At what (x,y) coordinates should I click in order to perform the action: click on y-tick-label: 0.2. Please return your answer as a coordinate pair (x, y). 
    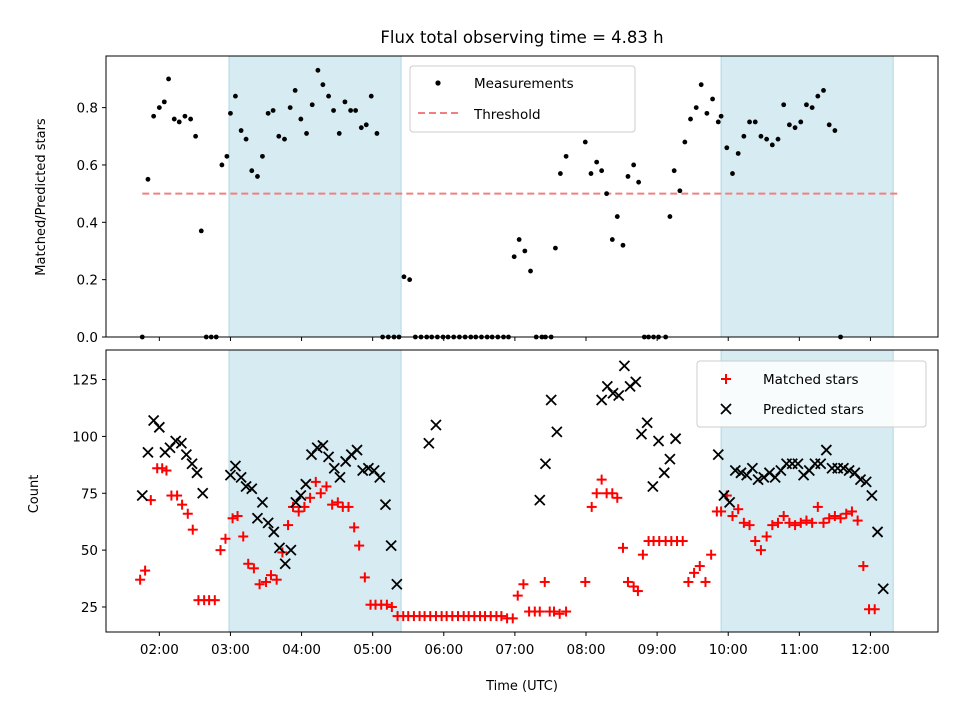
    Looking at the image, I should click on (87, 281).